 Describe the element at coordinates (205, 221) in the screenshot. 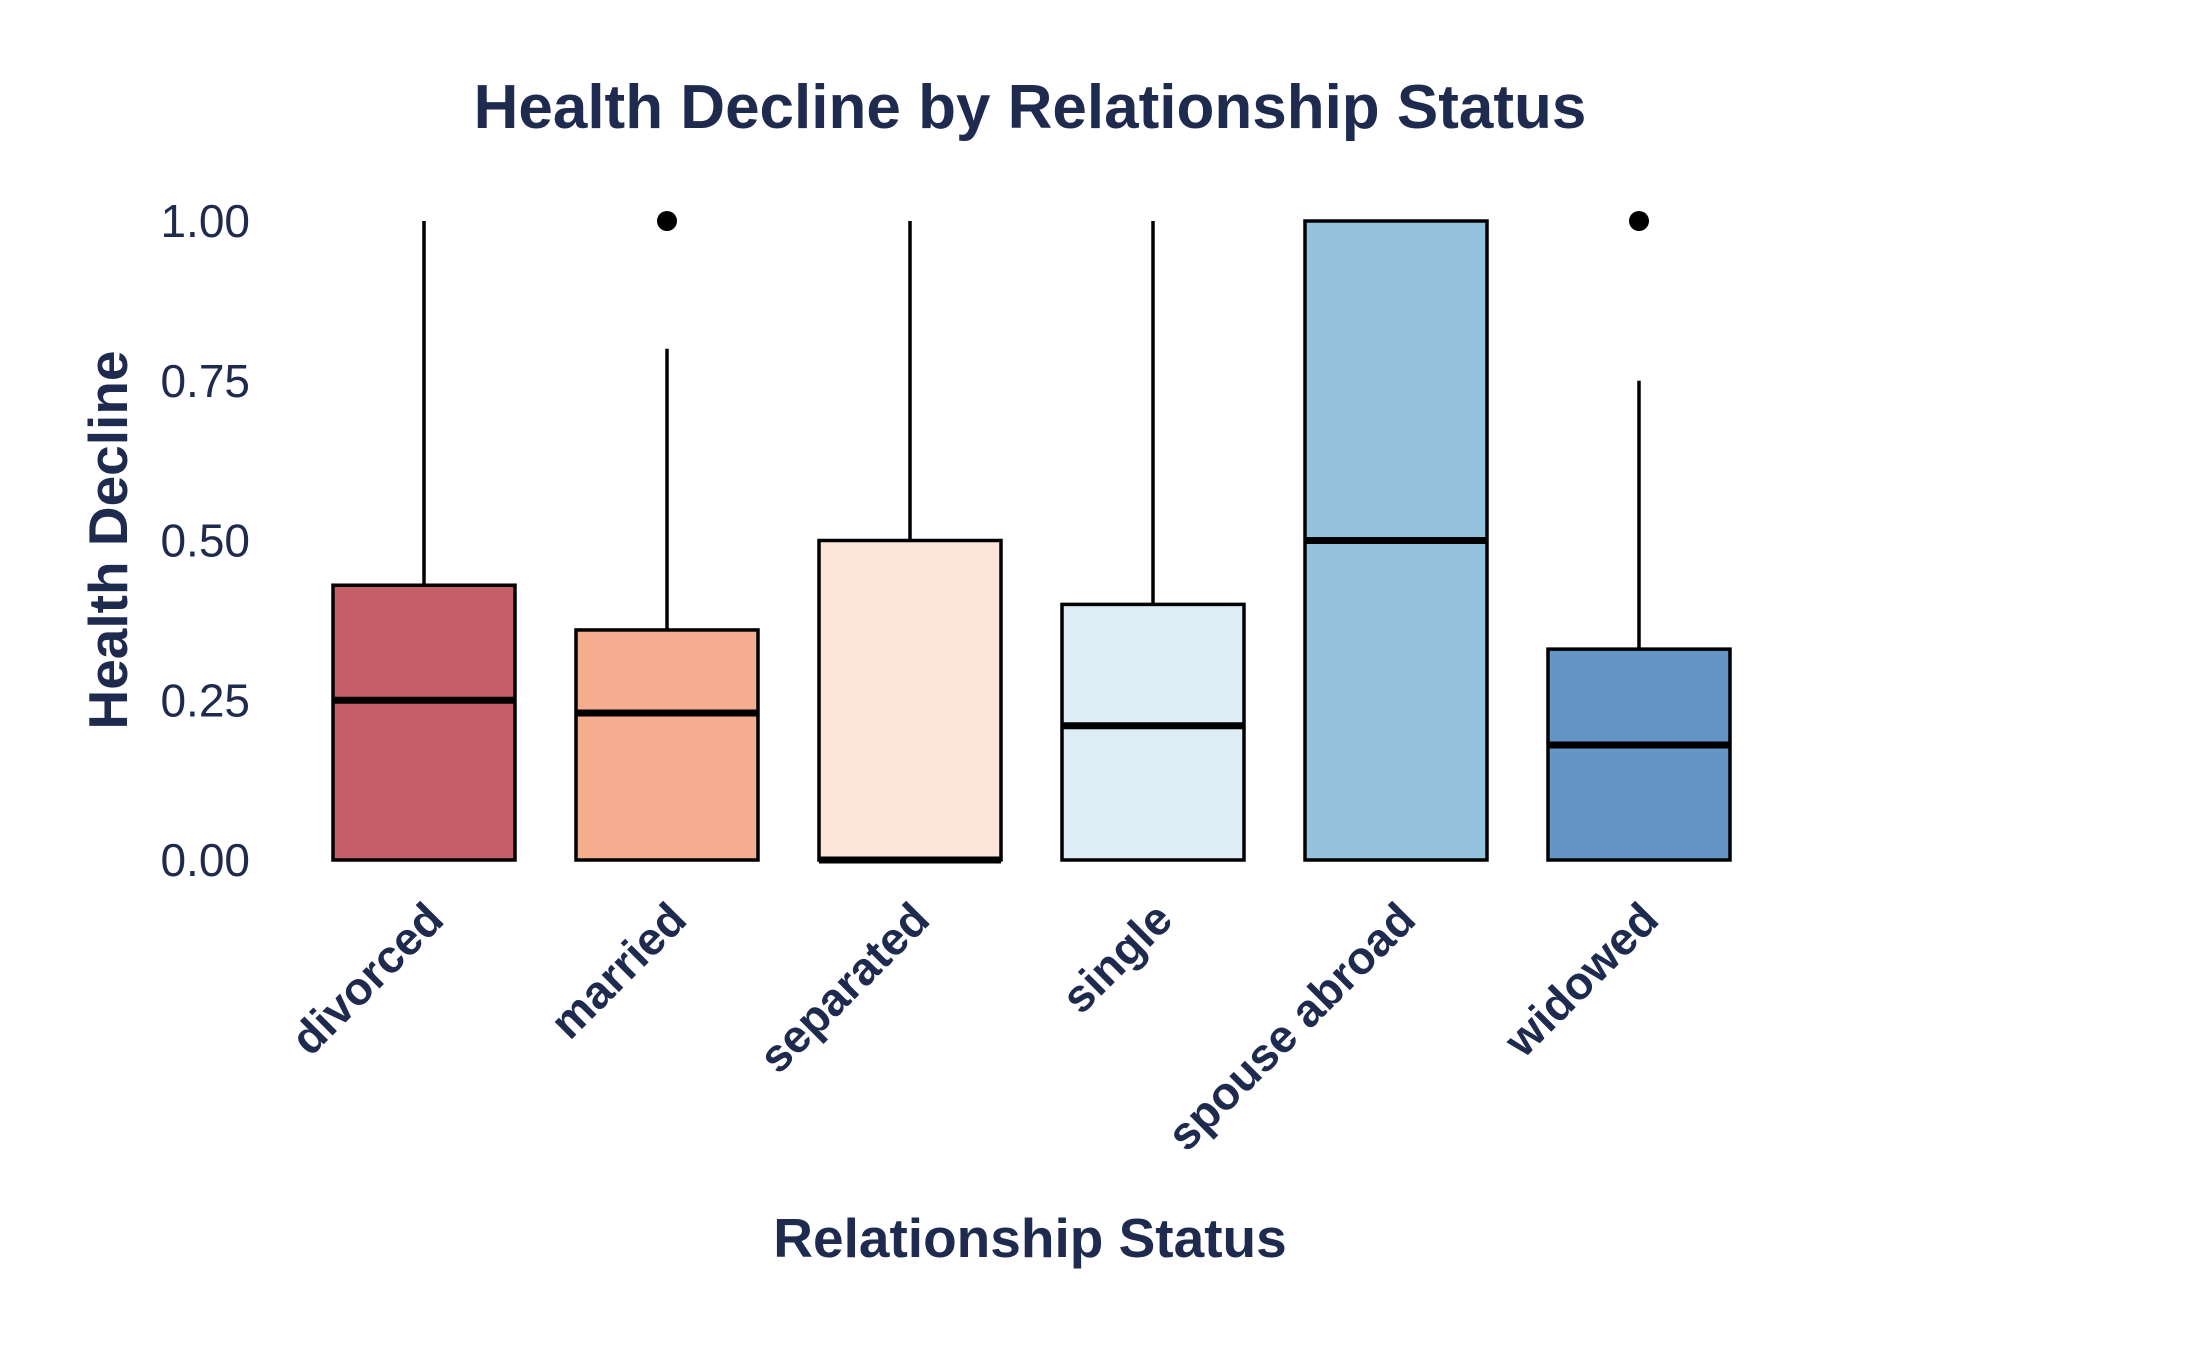

I see `y-tick-label: 1.00` at that location.